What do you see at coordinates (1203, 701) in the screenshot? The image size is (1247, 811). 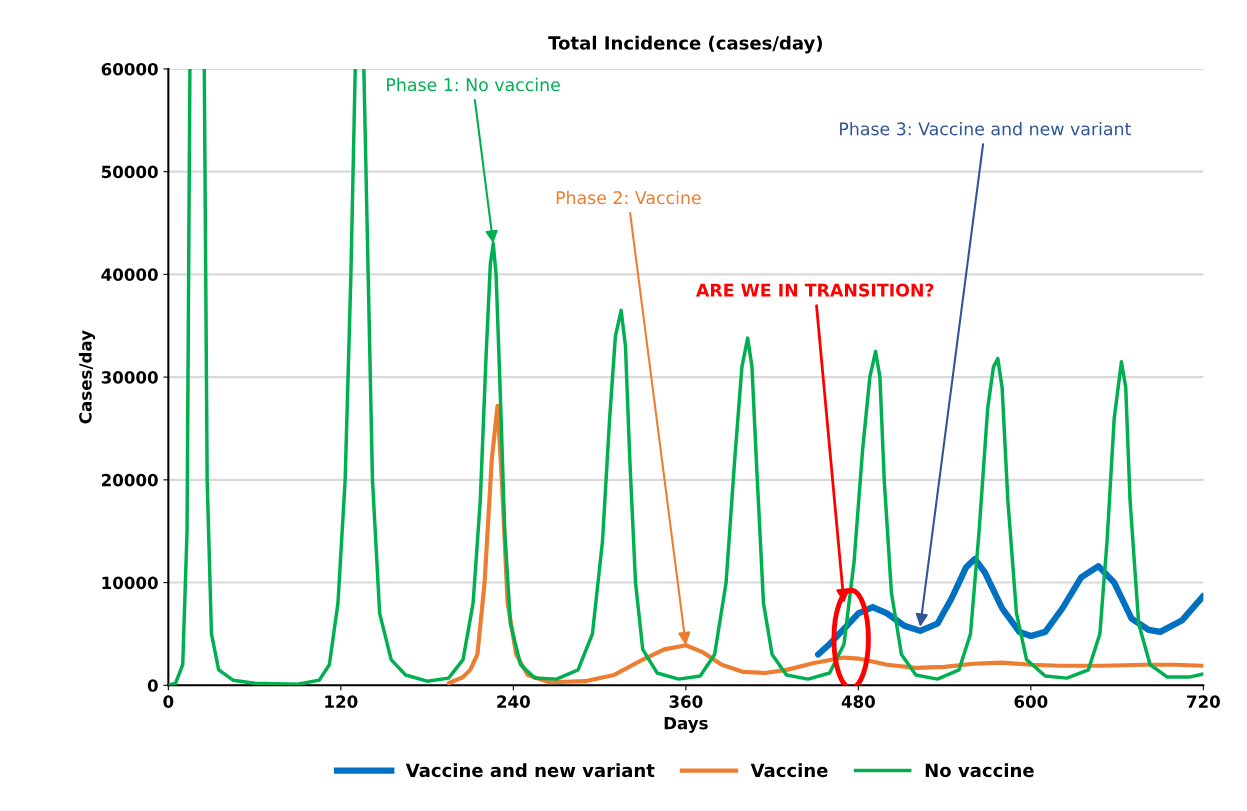 I see `x-tick-label: 720` at bounding box center [1203, 701].